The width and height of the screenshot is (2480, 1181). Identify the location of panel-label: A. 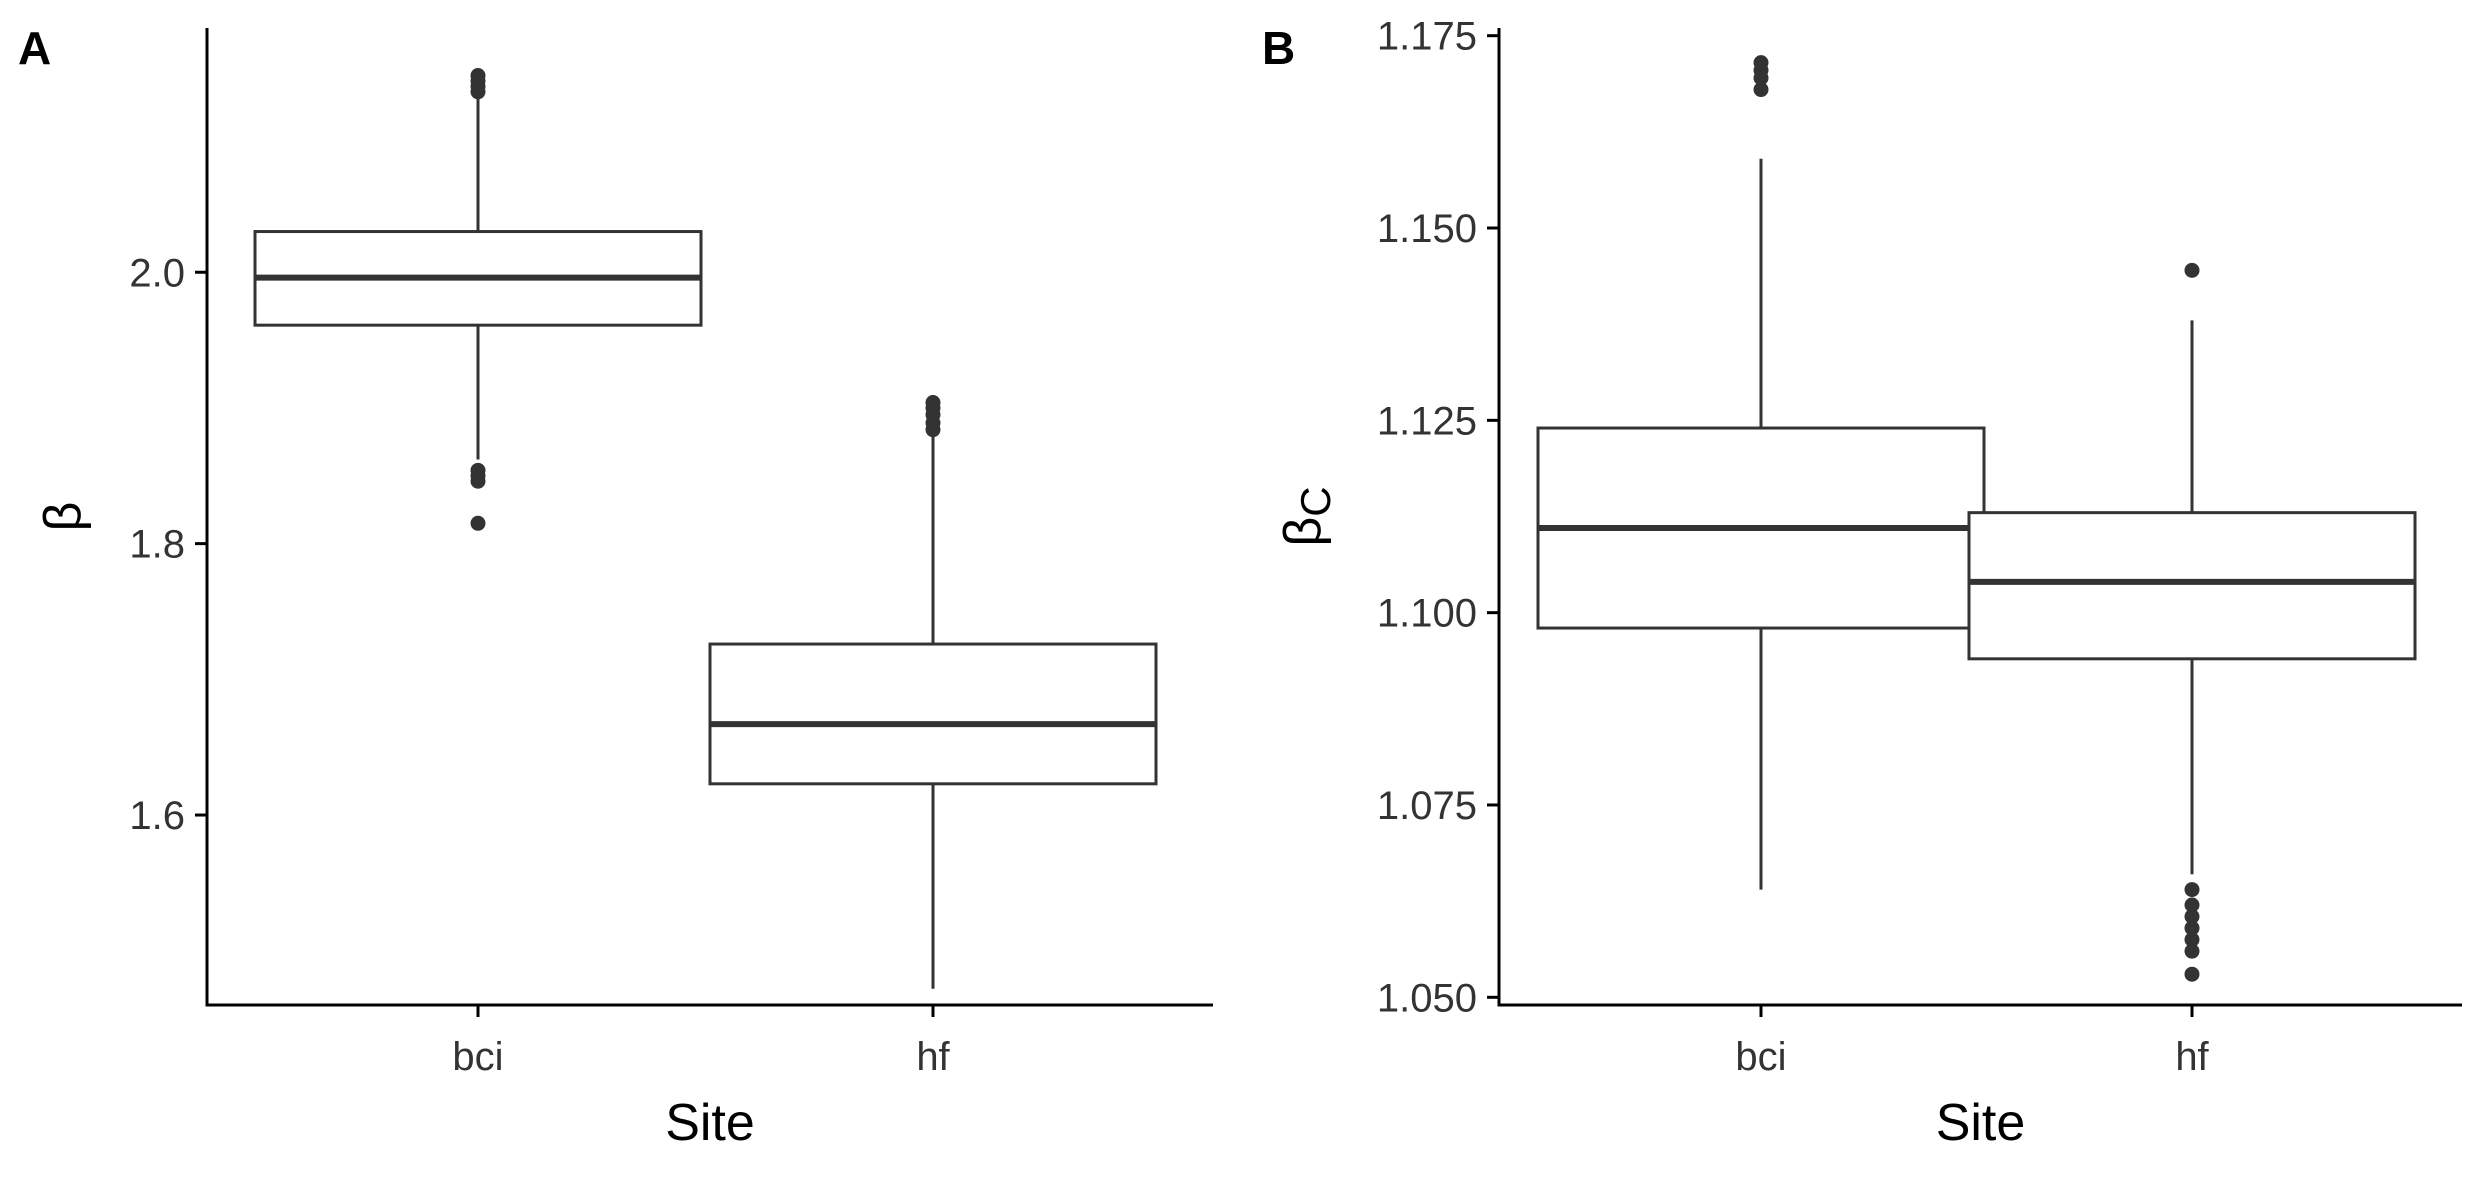
(34, 48).